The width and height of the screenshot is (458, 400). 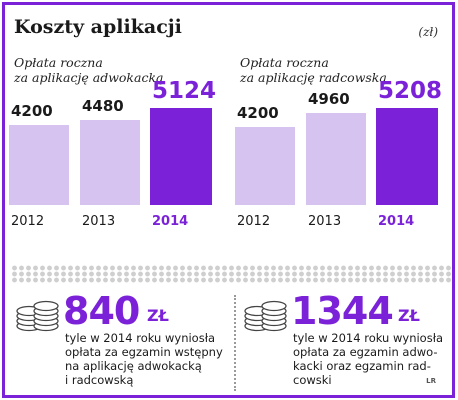 What do you see at coordinates (365, 352) in the screenshot?
I see `fact-2-line-2: opłata za egzamin adwo-` at bounding box center [365, 352].